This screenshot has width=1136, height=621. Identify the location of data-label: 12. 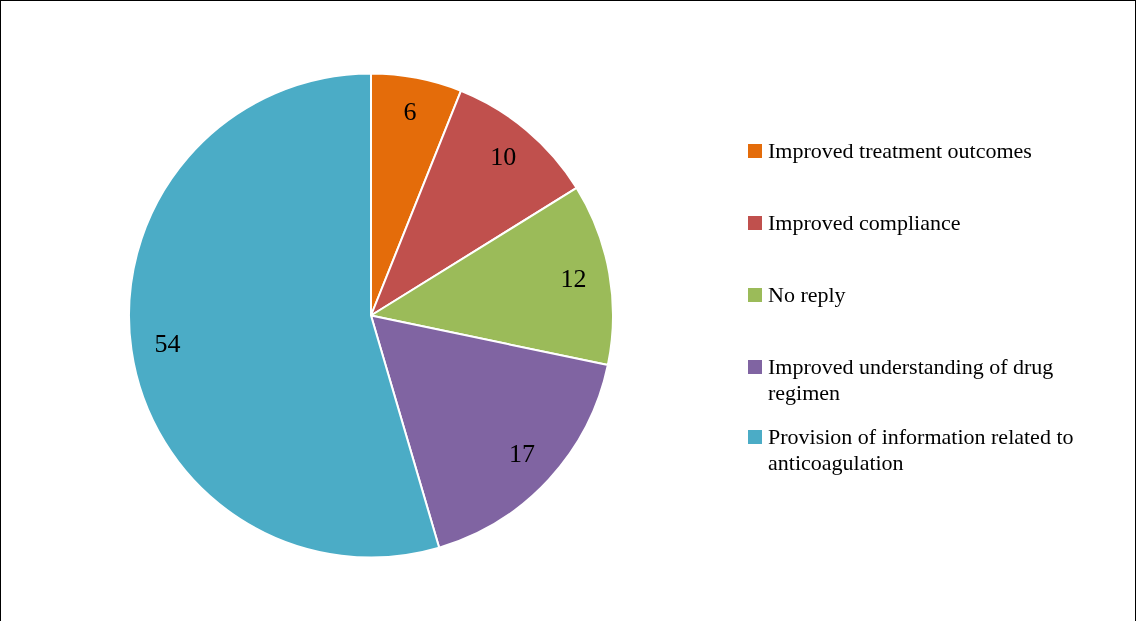
(573, 278).